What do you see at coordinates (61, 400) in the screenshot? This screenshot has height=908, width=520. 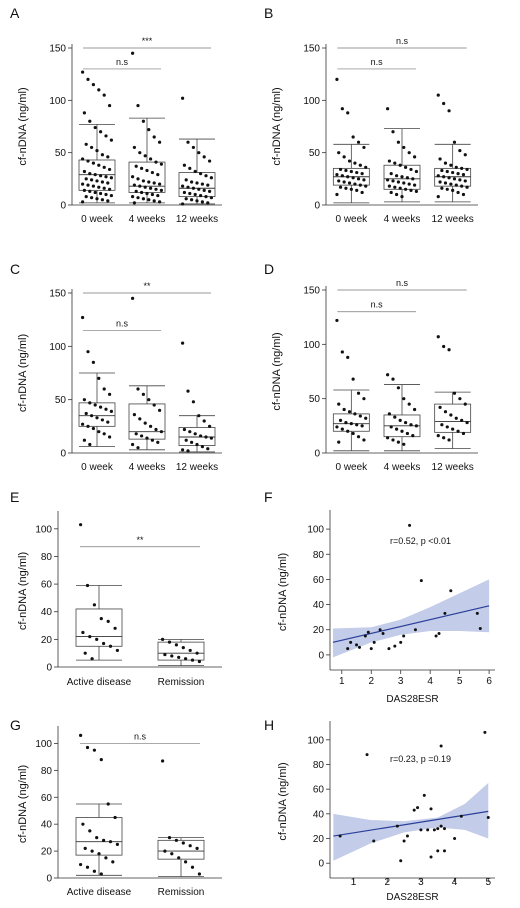 I see `y-tick-label: 50` at bounding box center [61, 400].